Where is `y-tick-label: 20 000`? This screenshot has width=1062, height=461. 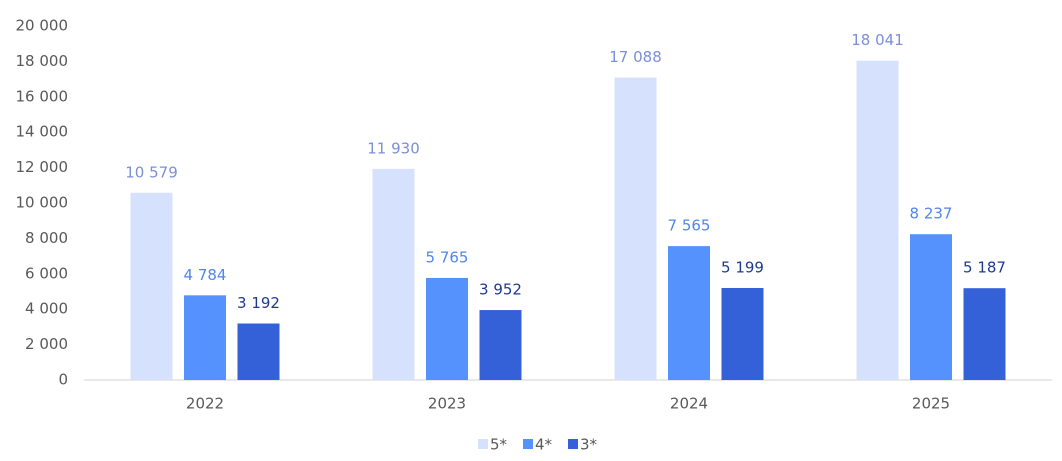
y-tick-label: 20 000 is located at coordinates (42, 26).